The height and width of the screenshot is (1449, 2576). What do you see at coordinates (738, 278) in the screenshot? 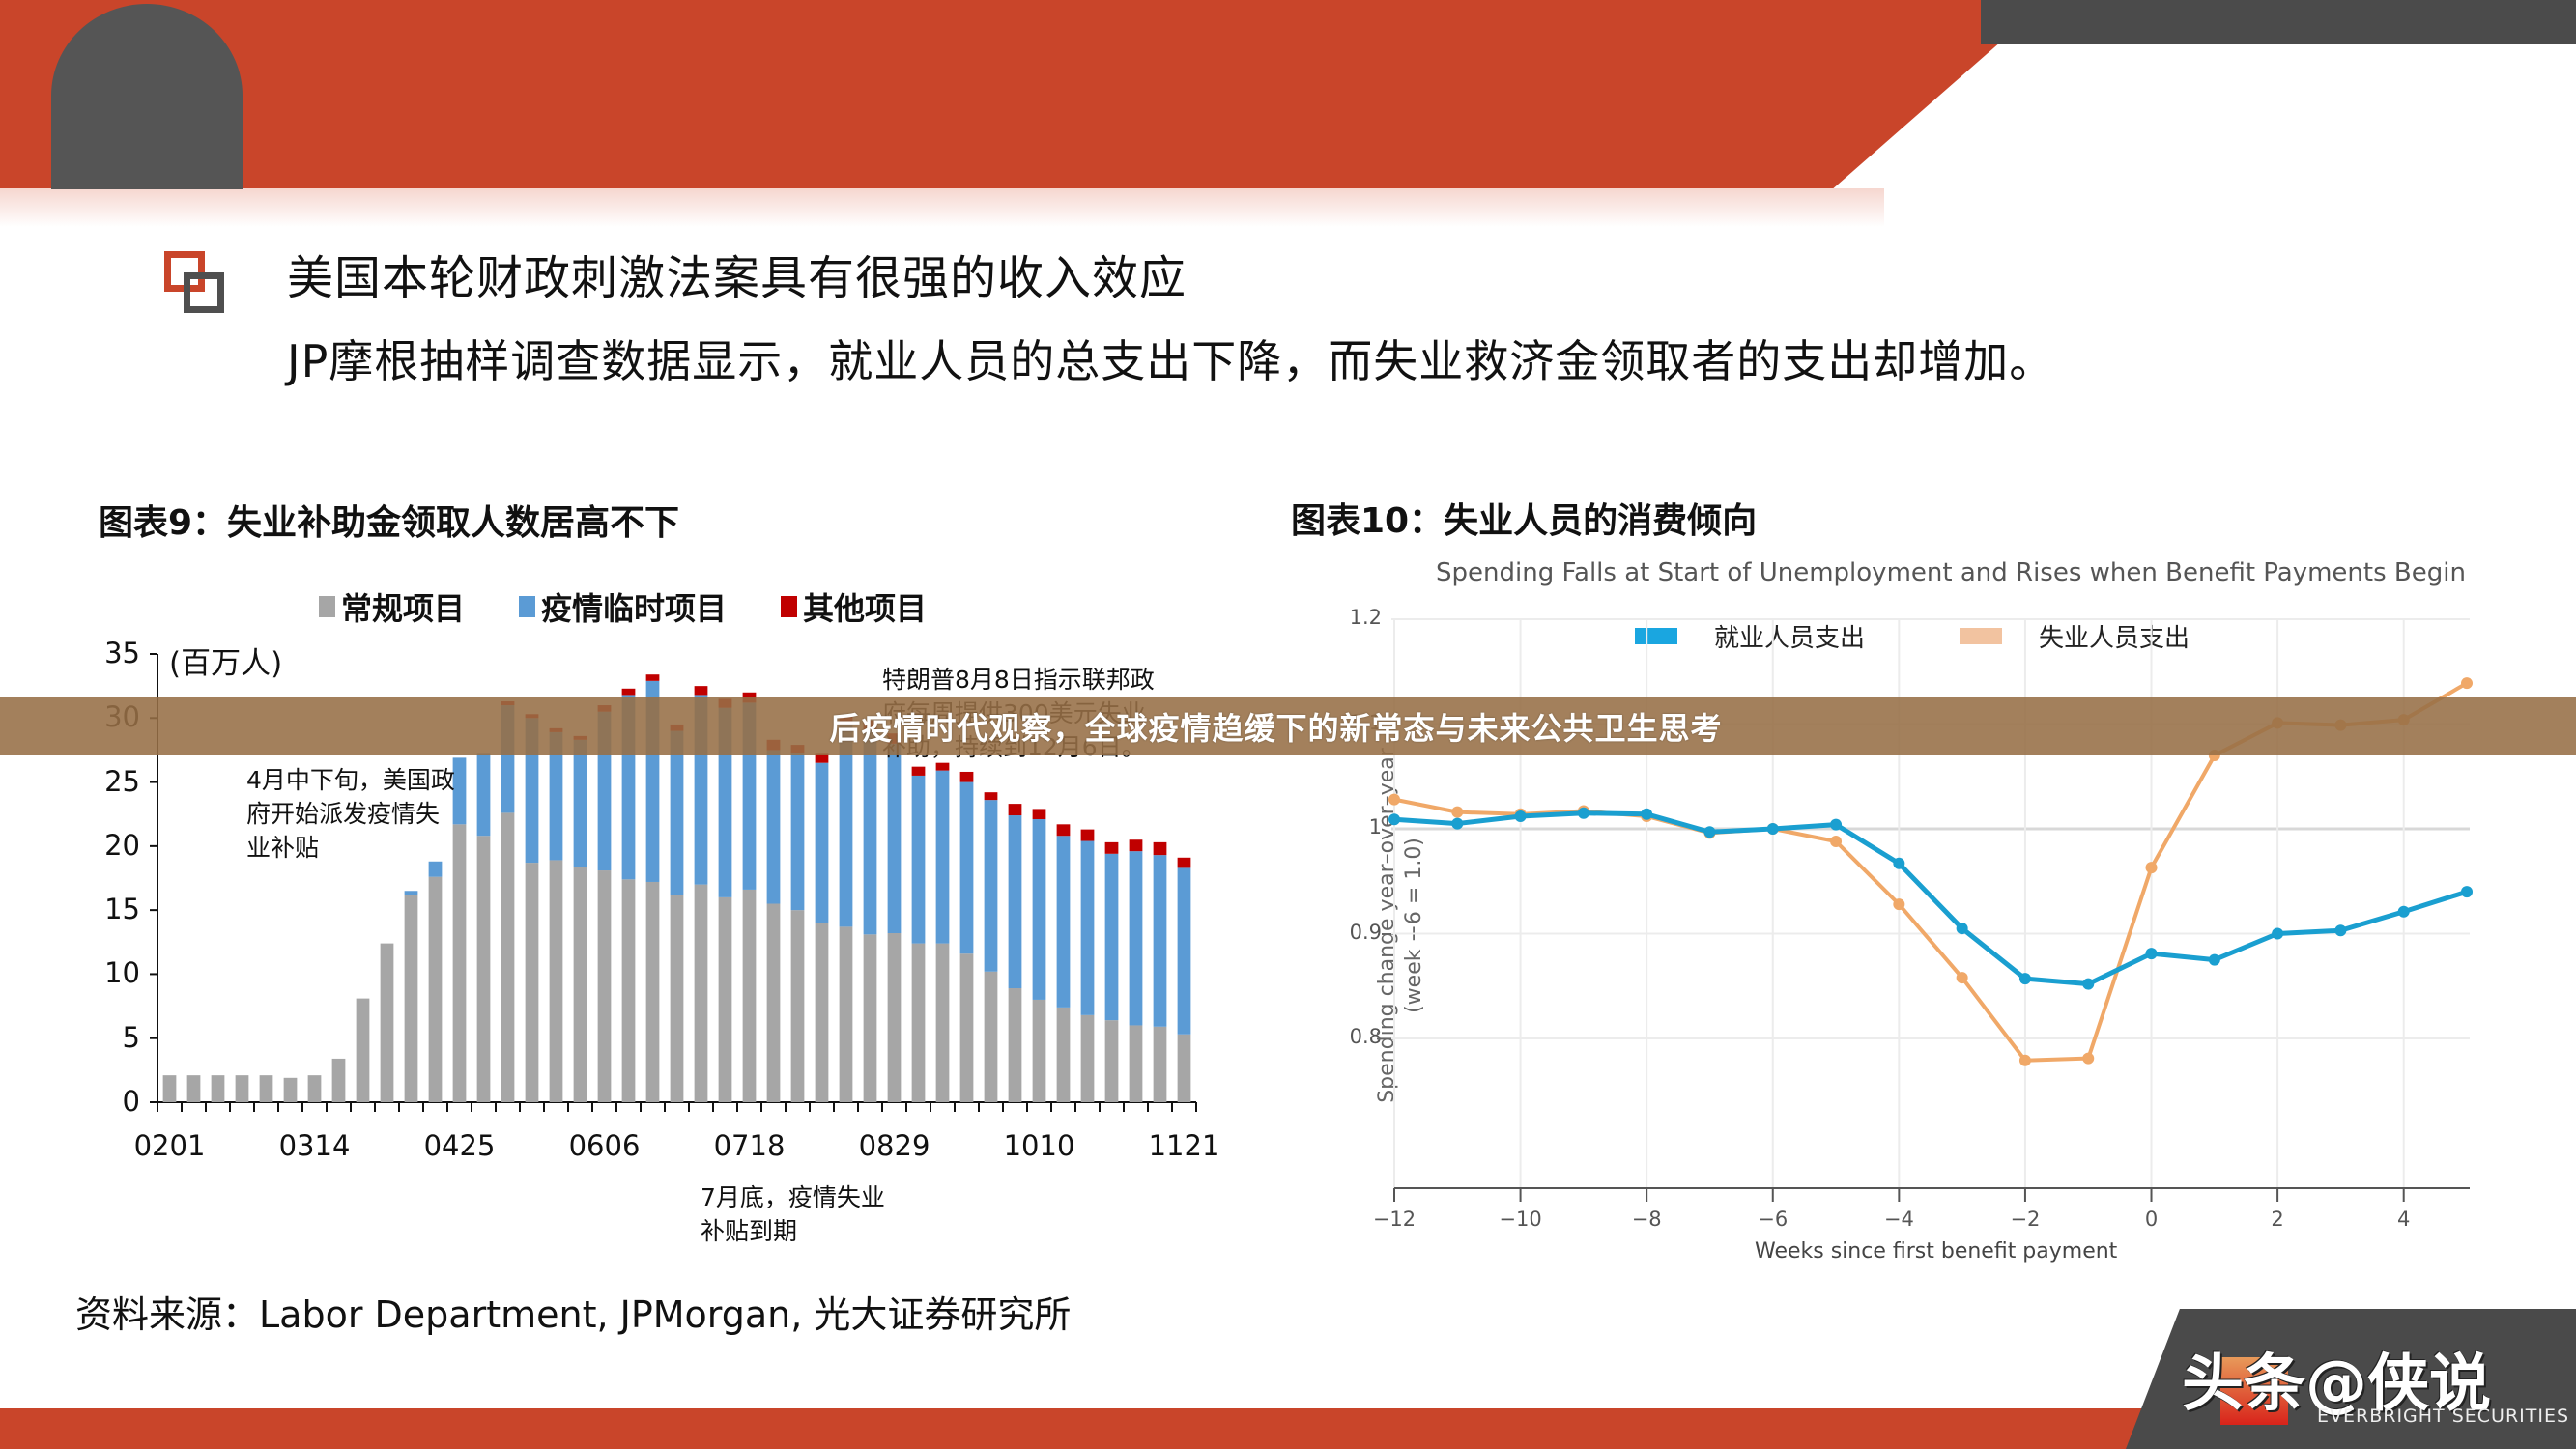
I see `slide-headline: 美国本轮财政刺激法案具有很强的收入效应` at bounding box center [738, 278].